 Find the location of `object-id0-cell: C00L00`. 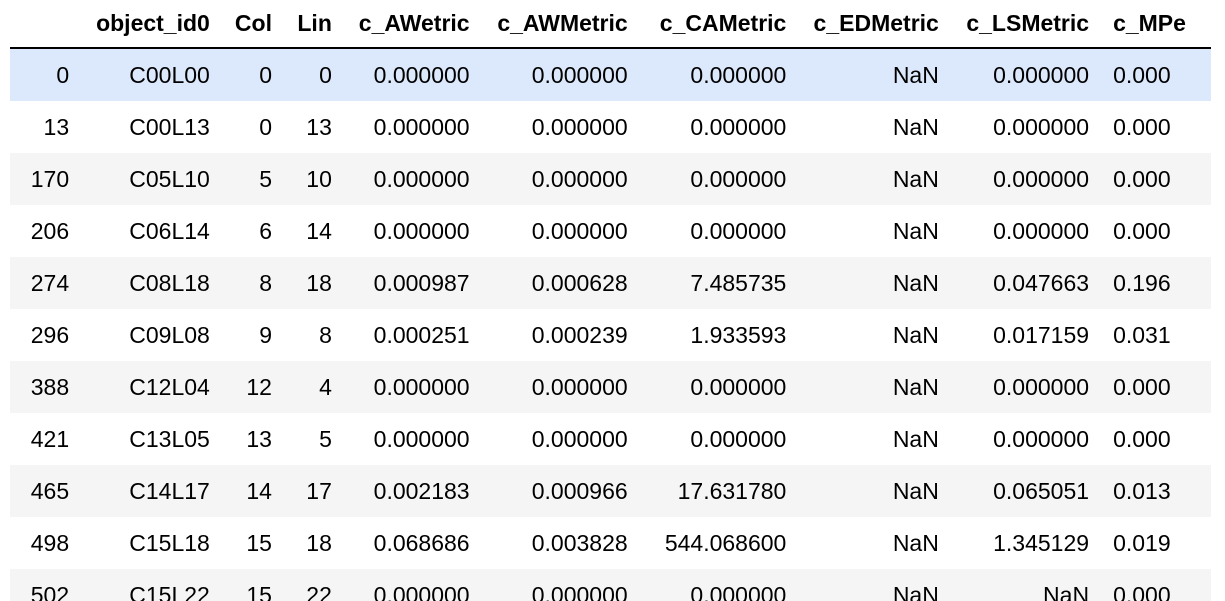

object-id0-cell: C00L00 is located at coordinates (169, 74).